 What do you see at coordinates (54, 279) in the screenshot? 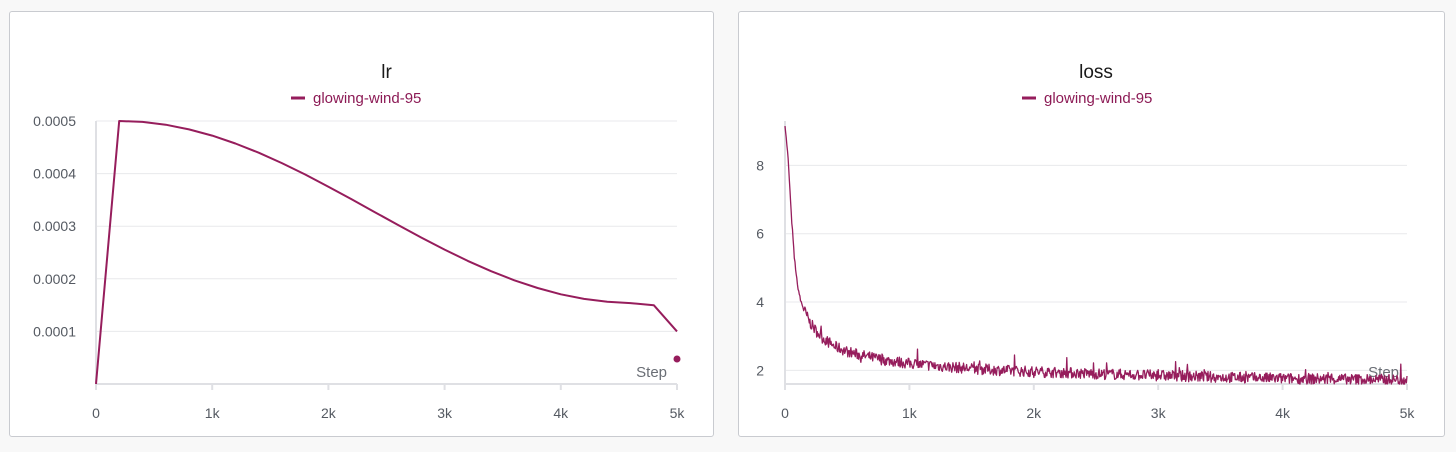
I see `y-tick-label: 0.0002` at bounding box center [54, 279].